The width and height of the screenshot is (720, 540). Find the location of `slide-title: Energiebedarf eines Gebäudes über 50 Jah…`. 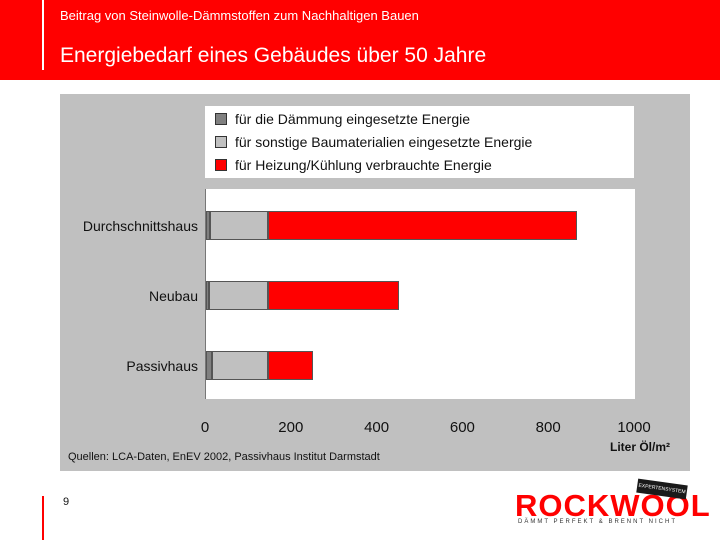

slide-title: Energiebedarf eines Gebäudes über 50 Jah… is located at coordinates (273, 55).